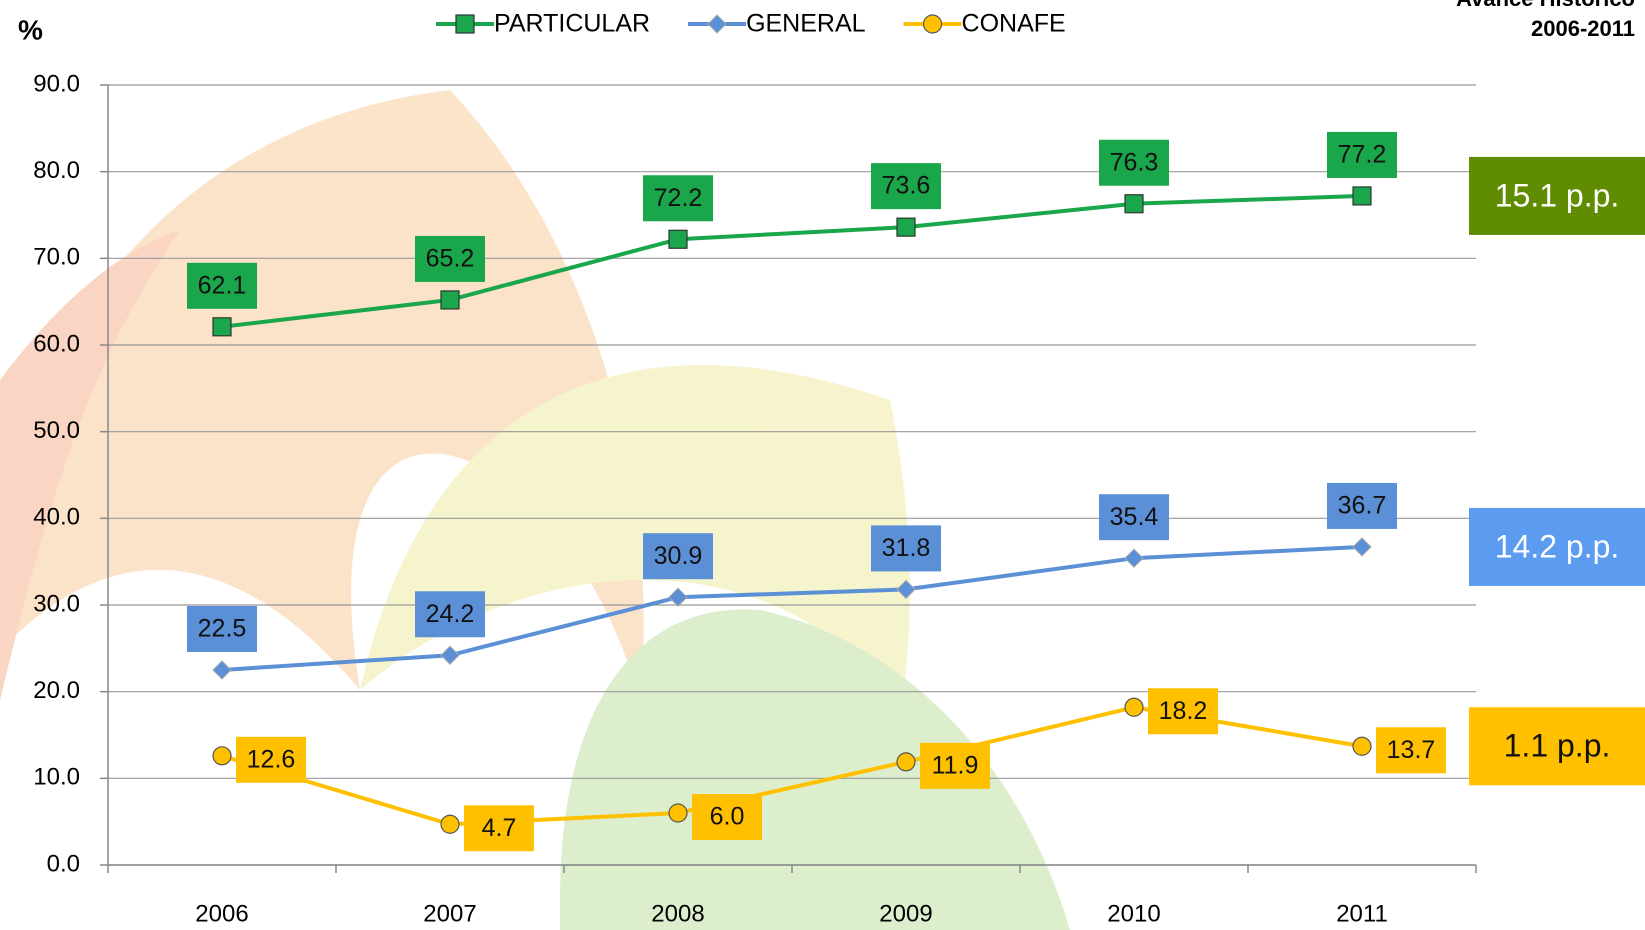  Describe the element at coordinates (30, 29) in the screenshot. I see `y-axis-label: %` at that location.